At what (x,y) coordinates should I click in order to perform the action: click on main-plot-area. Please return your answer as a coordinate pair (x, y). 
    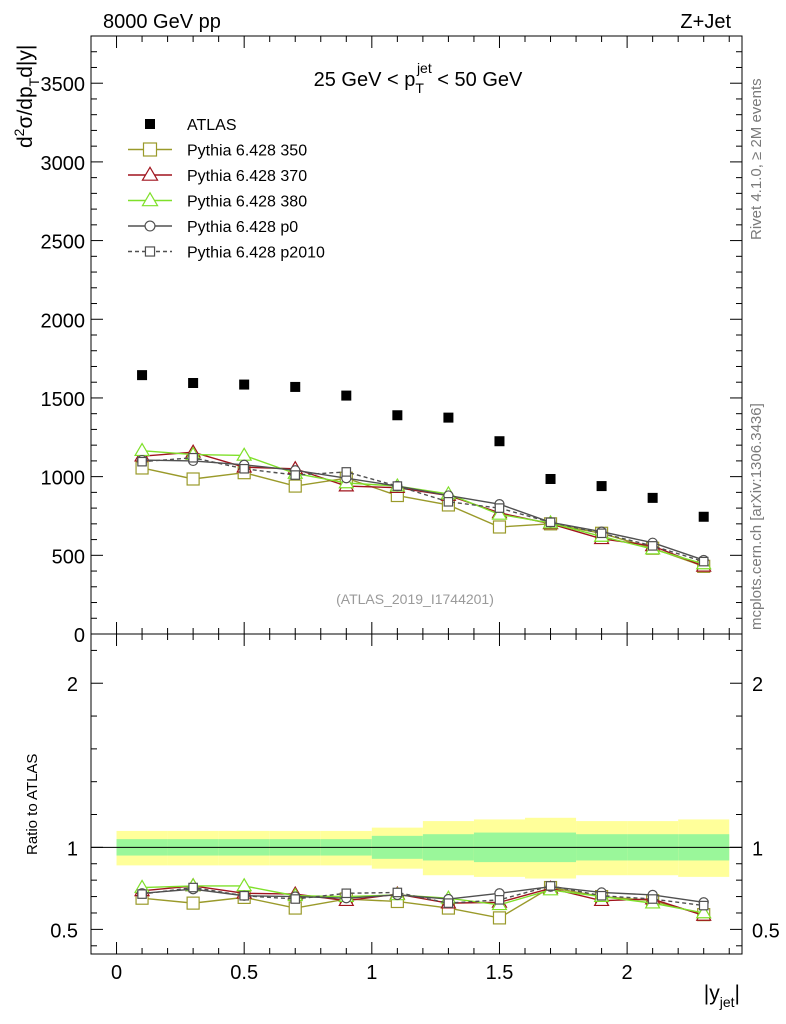
    Looking at the image, I should click on (423, 471).